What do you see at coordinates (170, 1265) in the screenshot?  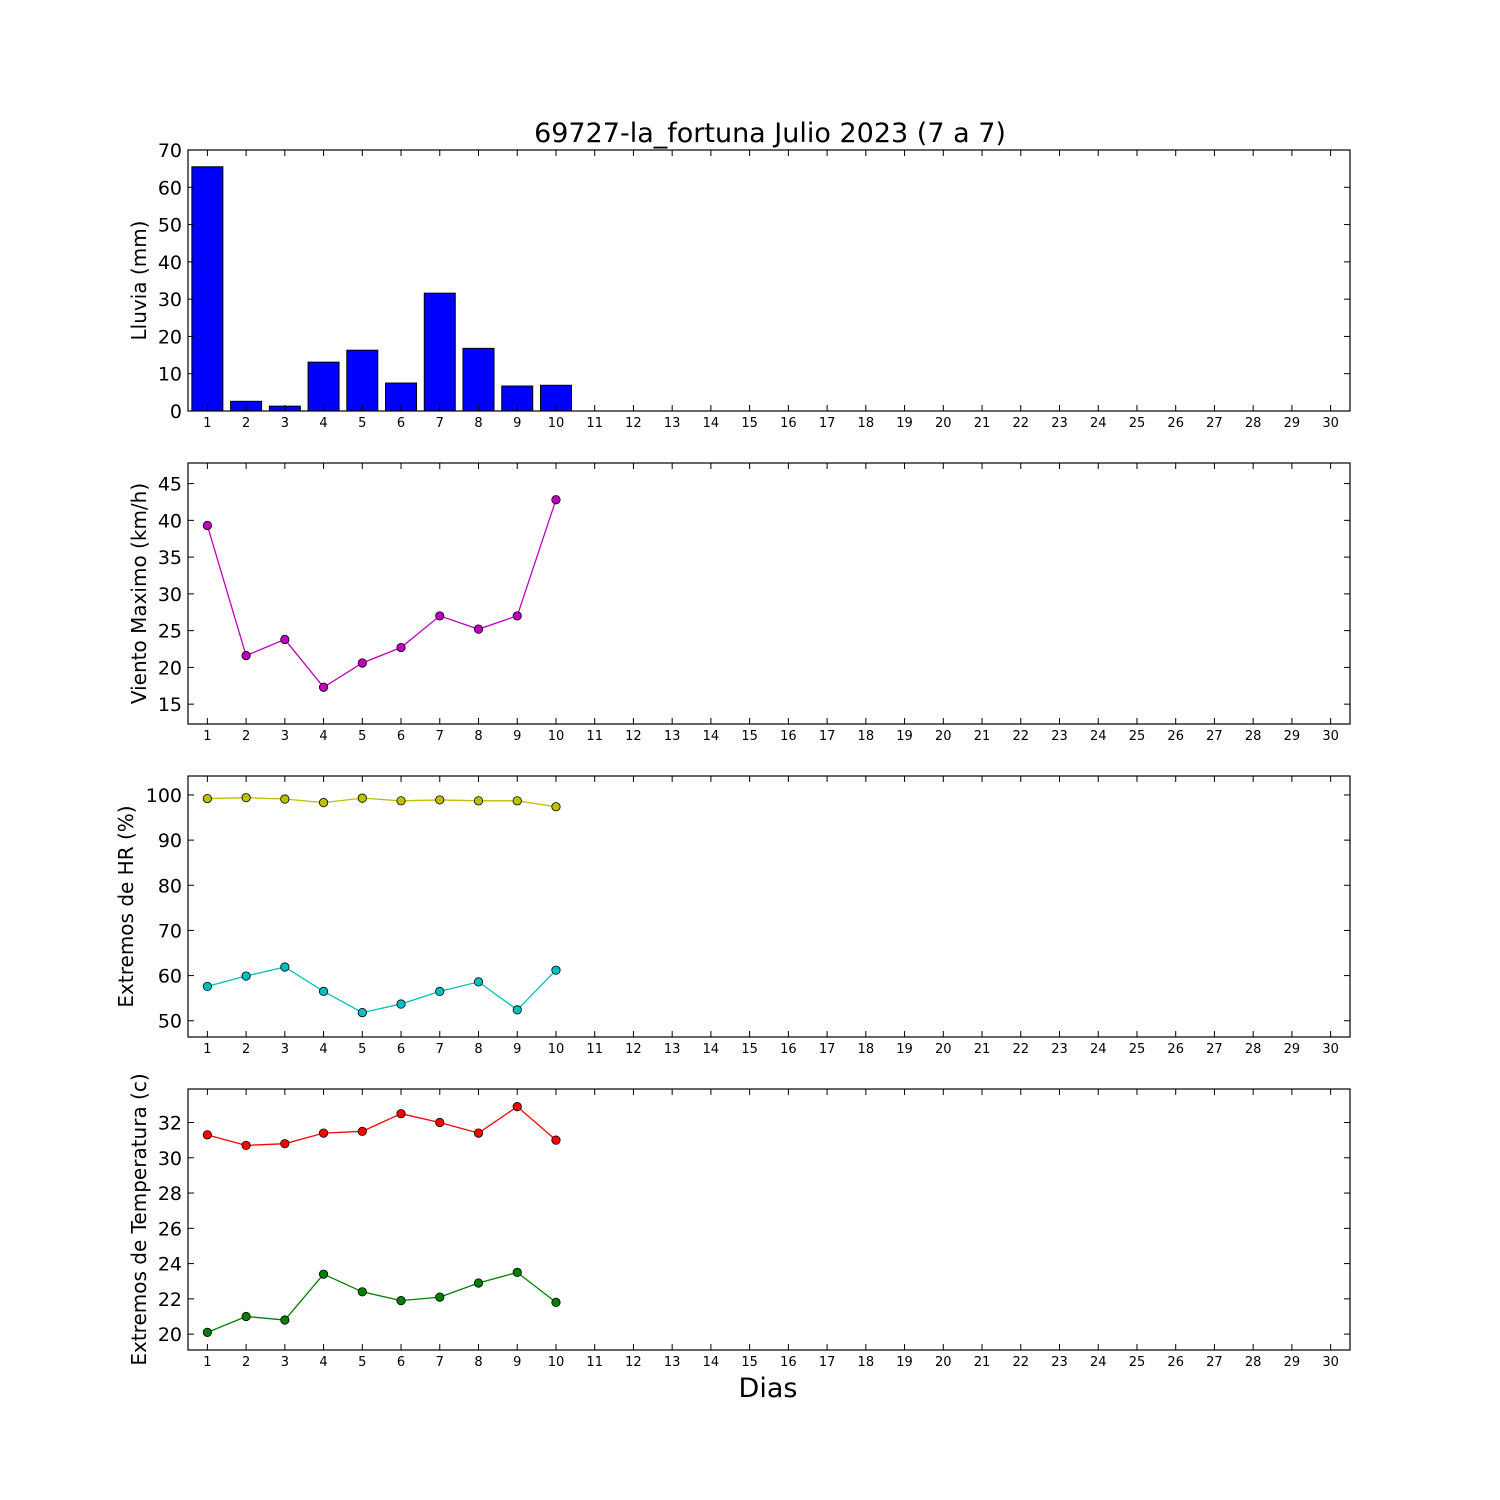 I see `y-tick-label: 24` at bounding box center [170, 1265].